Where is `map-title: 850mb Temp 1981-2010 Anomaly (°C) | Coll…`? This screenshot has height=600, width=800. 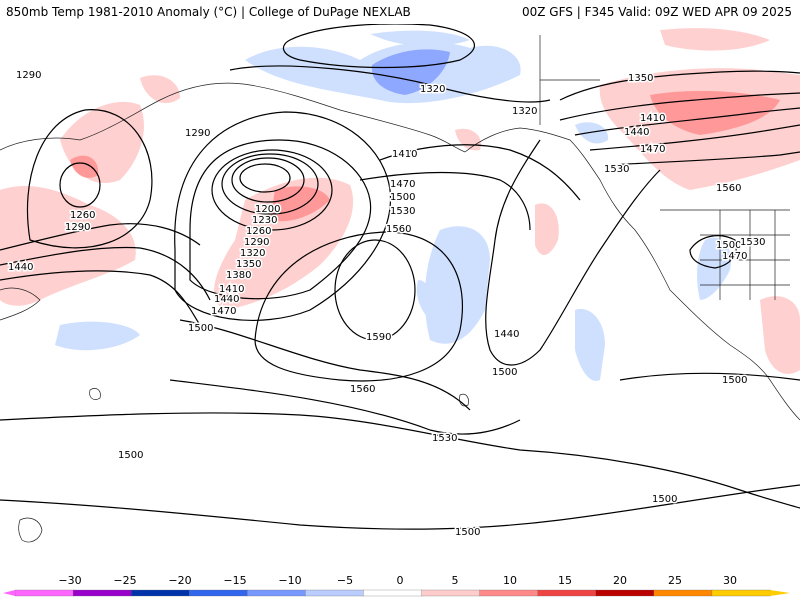
map-title: 850mb Temp 1981-2010 Anomaly (°C) | Coll… is located at coordinates (208, 12).